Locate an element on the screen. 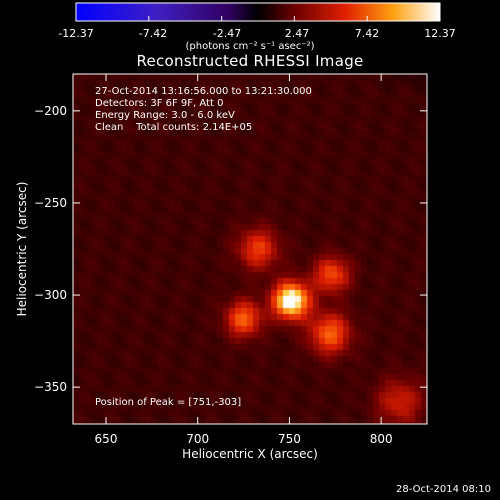 This screenshot has width=500, height=500. colorbar-ticks is located at coordinates (258, 18).